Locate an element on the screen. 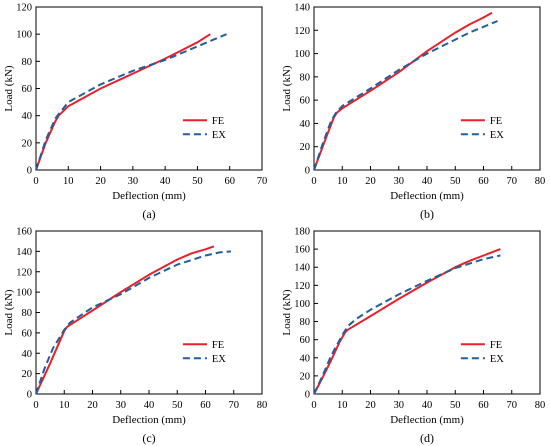 This screenshot has width=550, height=446. panel-label: (a) is located at coordinates (148, 214).